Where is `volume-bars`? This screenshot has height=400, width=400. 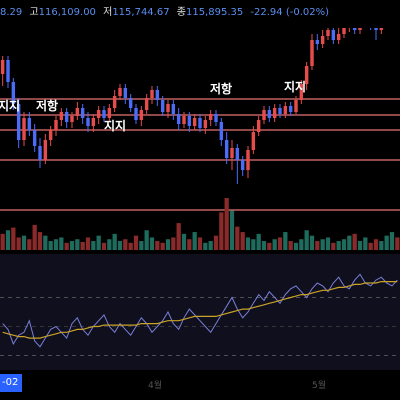 volume-bars is located at coordinates (200, 224).